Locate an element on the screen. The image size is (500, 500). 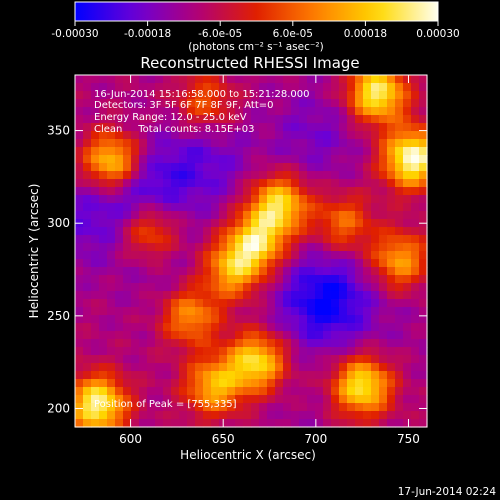
x-axis-label: Heliocentric X (arcsec) is located at coordinates (248, 455).